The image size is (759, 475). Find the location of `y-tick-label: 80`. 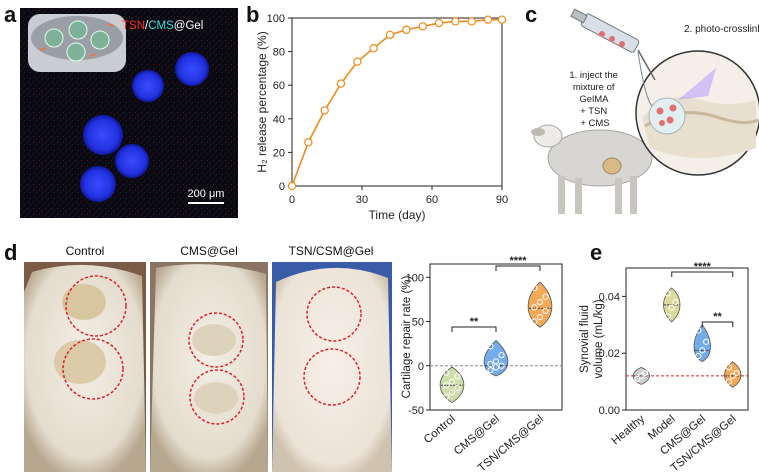

y-tick-label: 80 is located at coordinates (279, 53).